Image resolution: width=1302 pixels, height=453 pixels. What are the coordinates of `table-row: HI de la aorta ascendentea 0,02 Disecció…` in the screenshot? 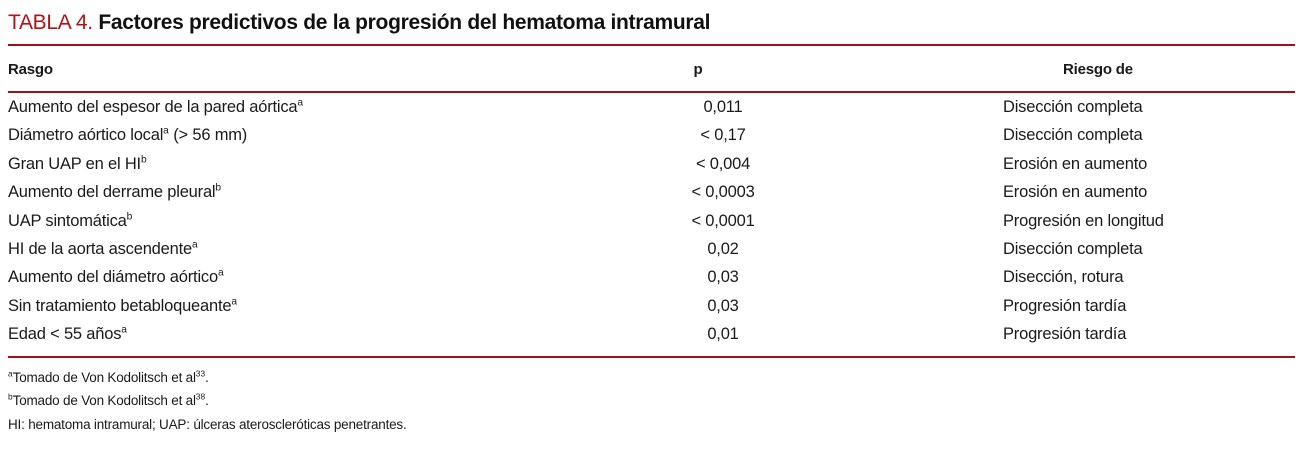 It's located at (651, 249).